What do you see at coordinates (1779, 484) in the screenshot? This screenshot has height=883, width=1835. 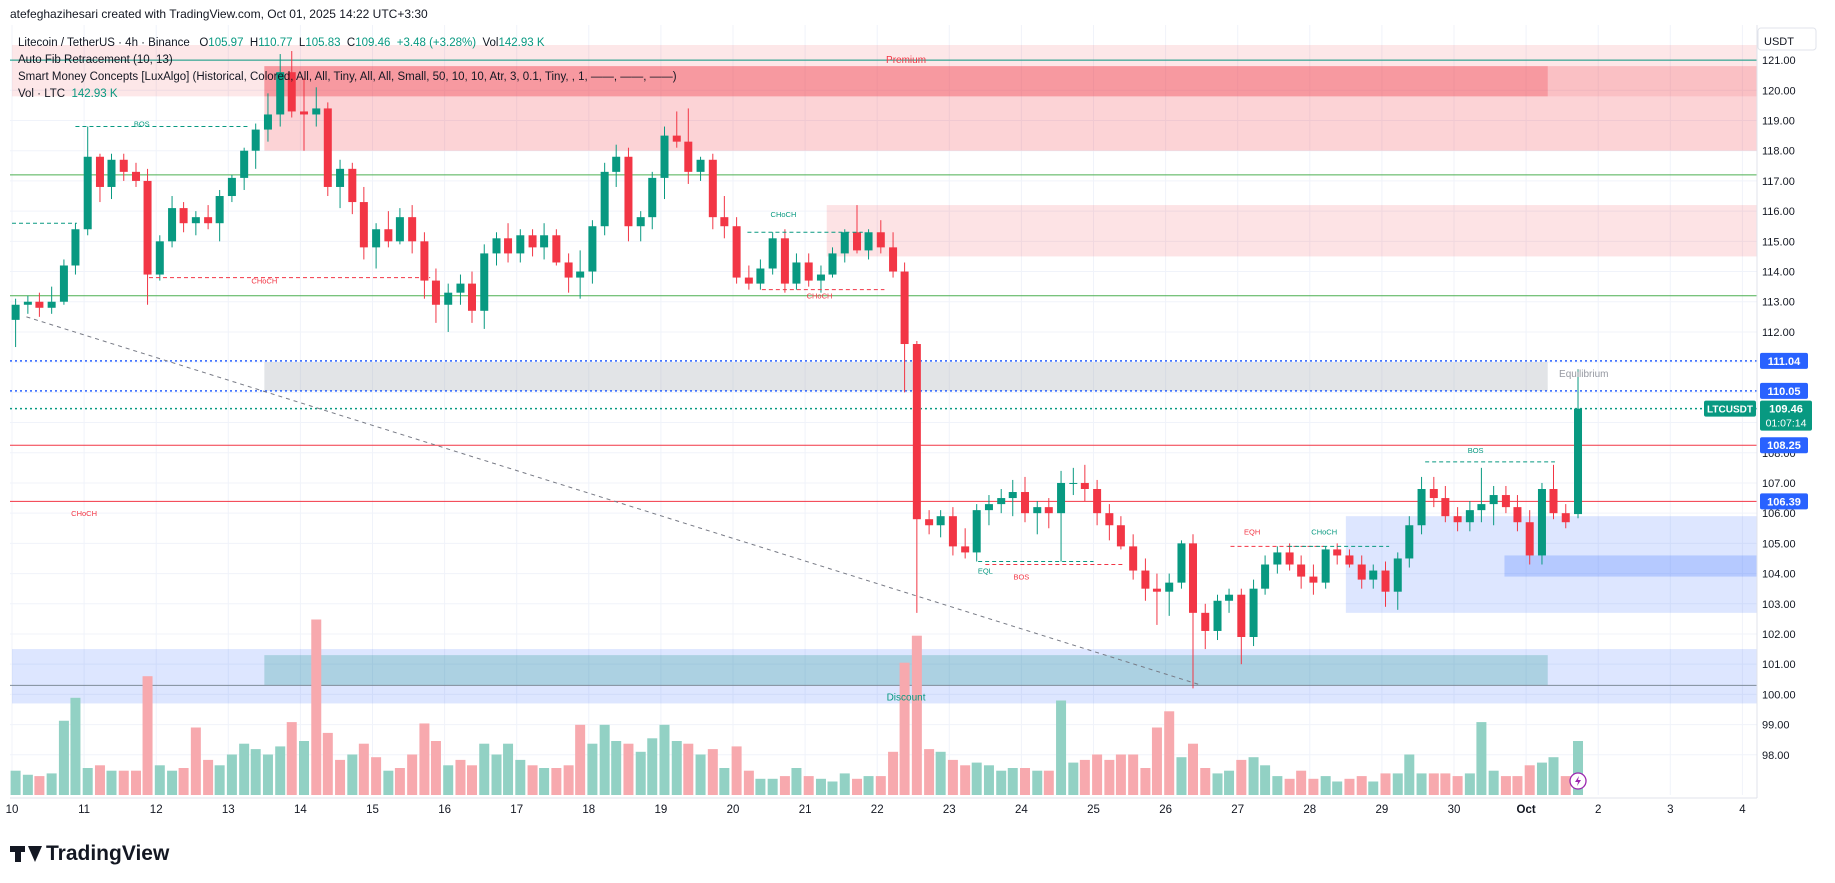 I see `y-tick-label: 107.00` at bounding box center [1779, 484].